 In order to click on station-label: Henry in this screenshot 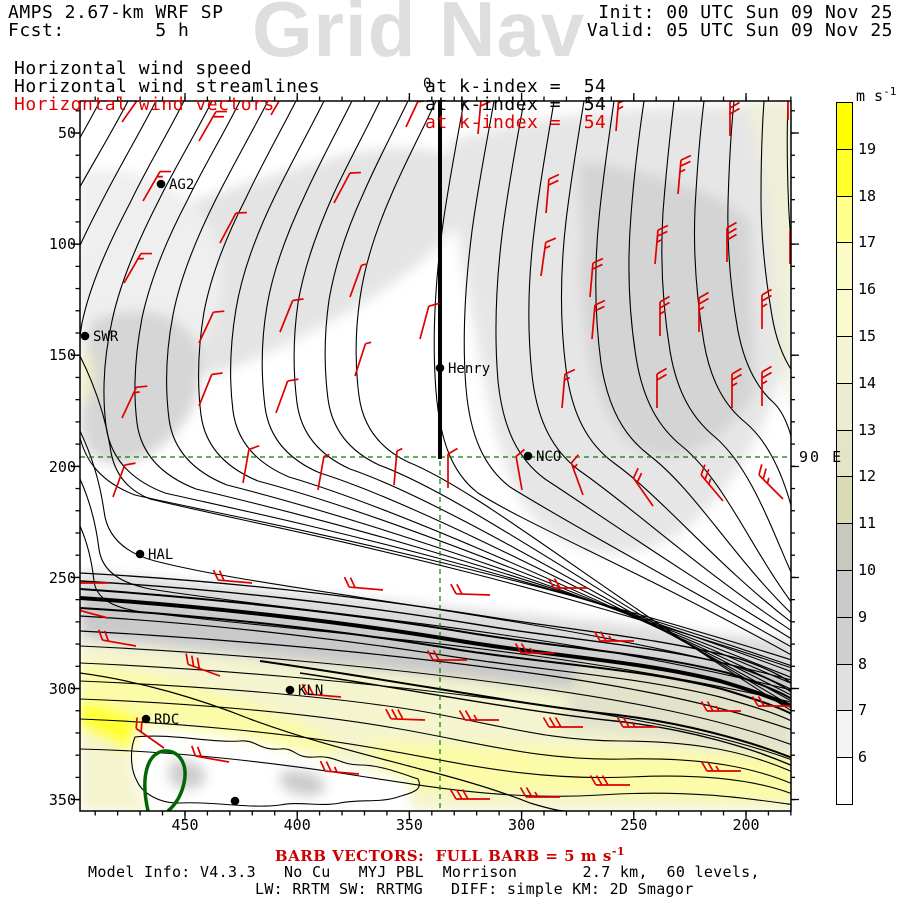, I will do `click(469, 369)`.